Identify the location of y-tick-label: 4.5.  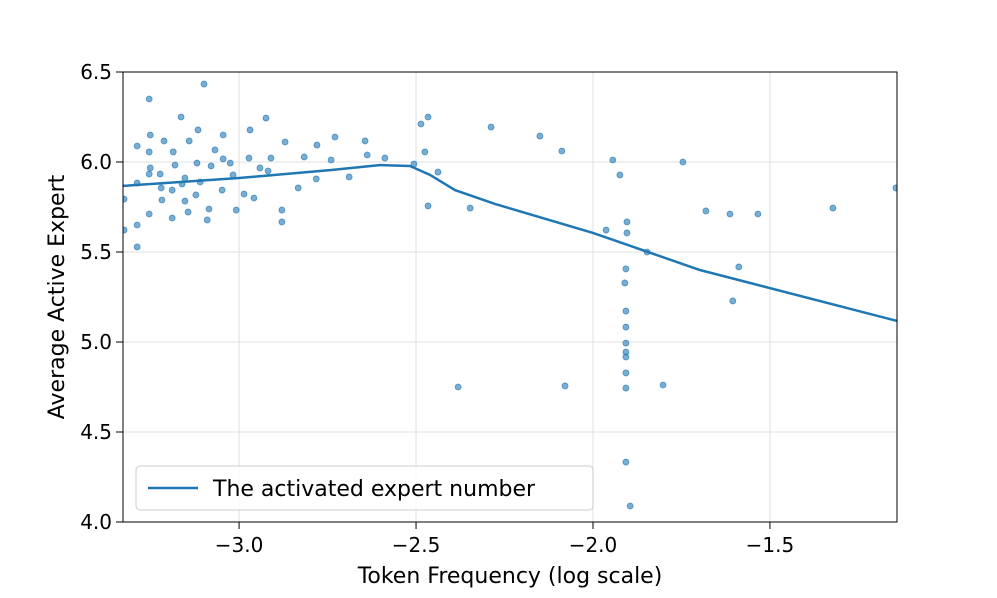
(96, 432).